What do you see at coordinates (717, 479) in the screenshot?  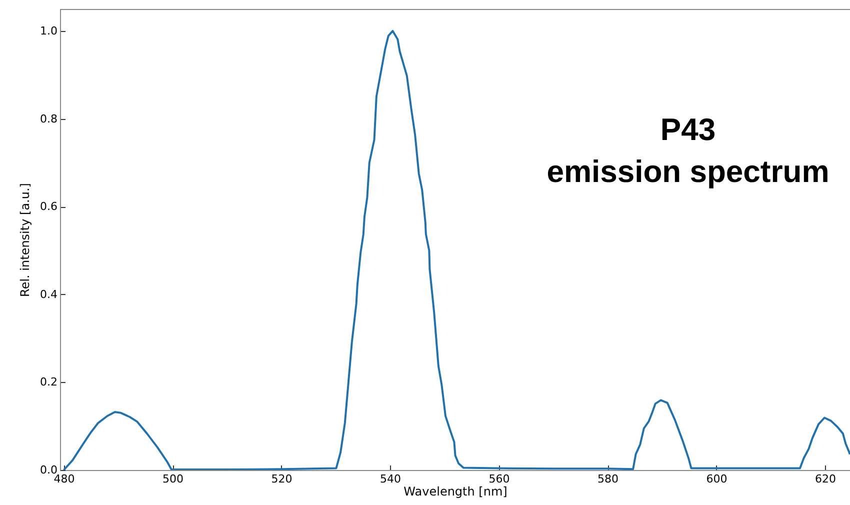 I see `x-tick-label: 600` at bounding box center [717, 479].